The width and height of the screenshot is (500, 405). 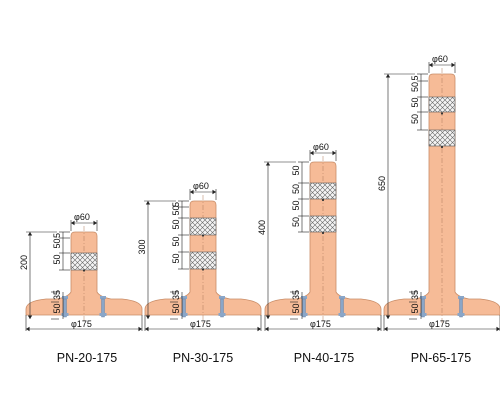 What do you see at coordinates (319, 253) in the screenshot?
I see `bollard-pn-40-175: φ60 φ175 50 50 50 50 35 50 400 PN-40-175` at bounding box center [319, 253].